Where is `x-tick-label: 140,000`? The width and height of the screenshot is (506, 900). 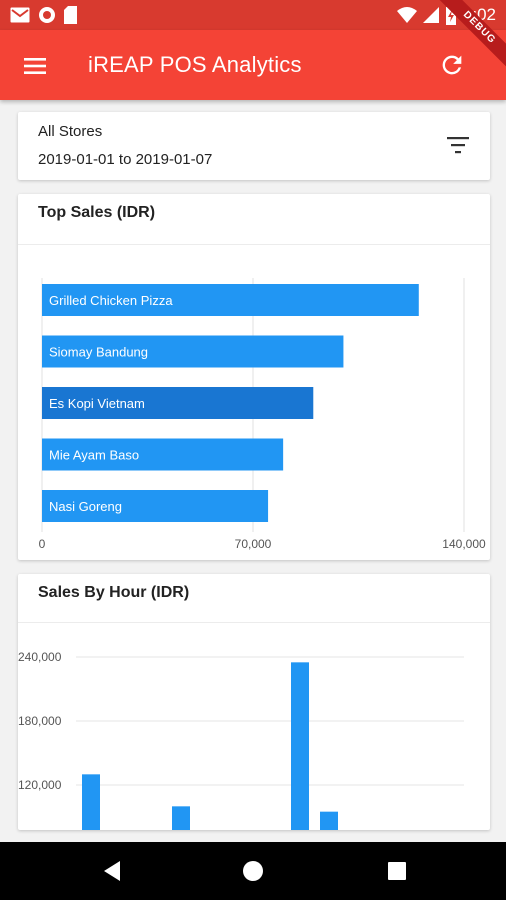
x-tick-label: 140,000 is located at coordinates (464, 544).